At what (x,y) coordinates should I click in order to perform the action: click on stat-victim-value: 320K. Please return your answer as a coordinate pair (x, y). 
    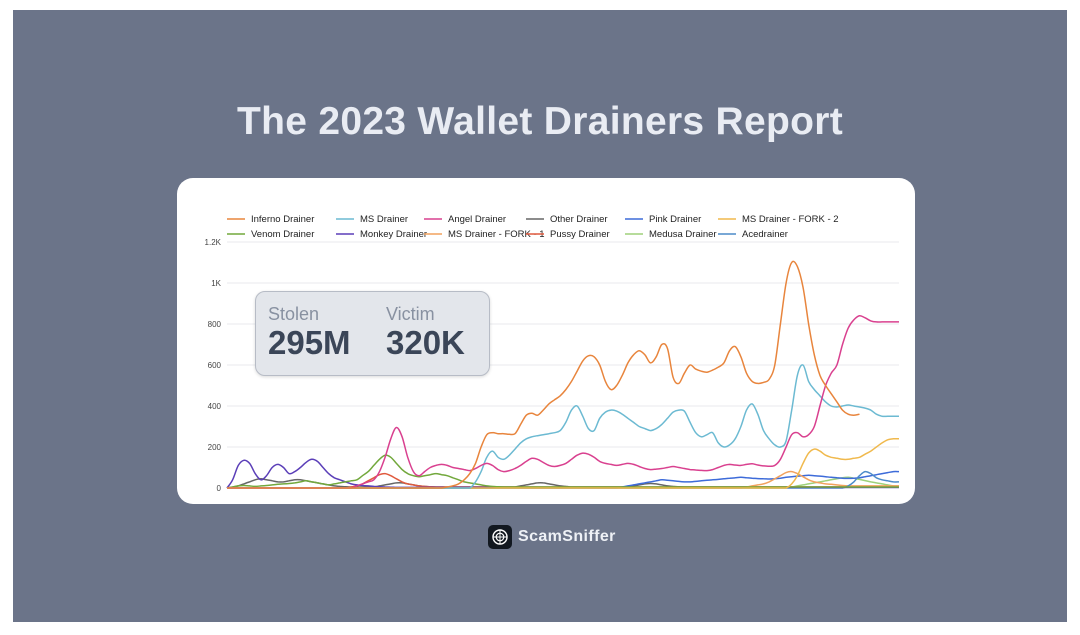
    Looking at the image, I should click on (425, 342).